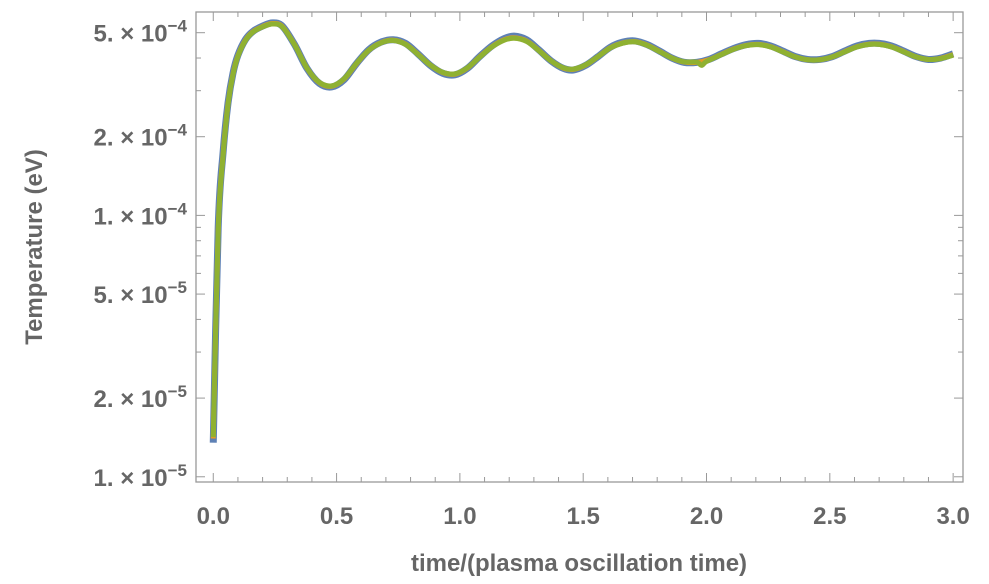 The width and height of the screenshot is (989, 584). Describe the element at coordinates (141, 214) in the screenshot. I see `y-tick-label: 1. × 10−4` at that location.